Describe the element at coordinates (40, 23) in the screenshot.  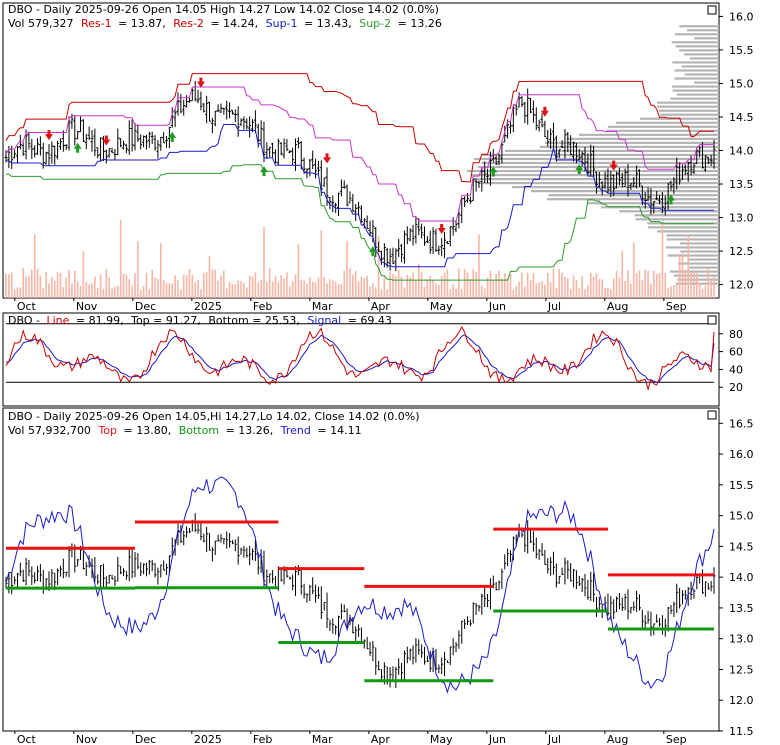
I see `volume-value: Vol 579,327` at that location.